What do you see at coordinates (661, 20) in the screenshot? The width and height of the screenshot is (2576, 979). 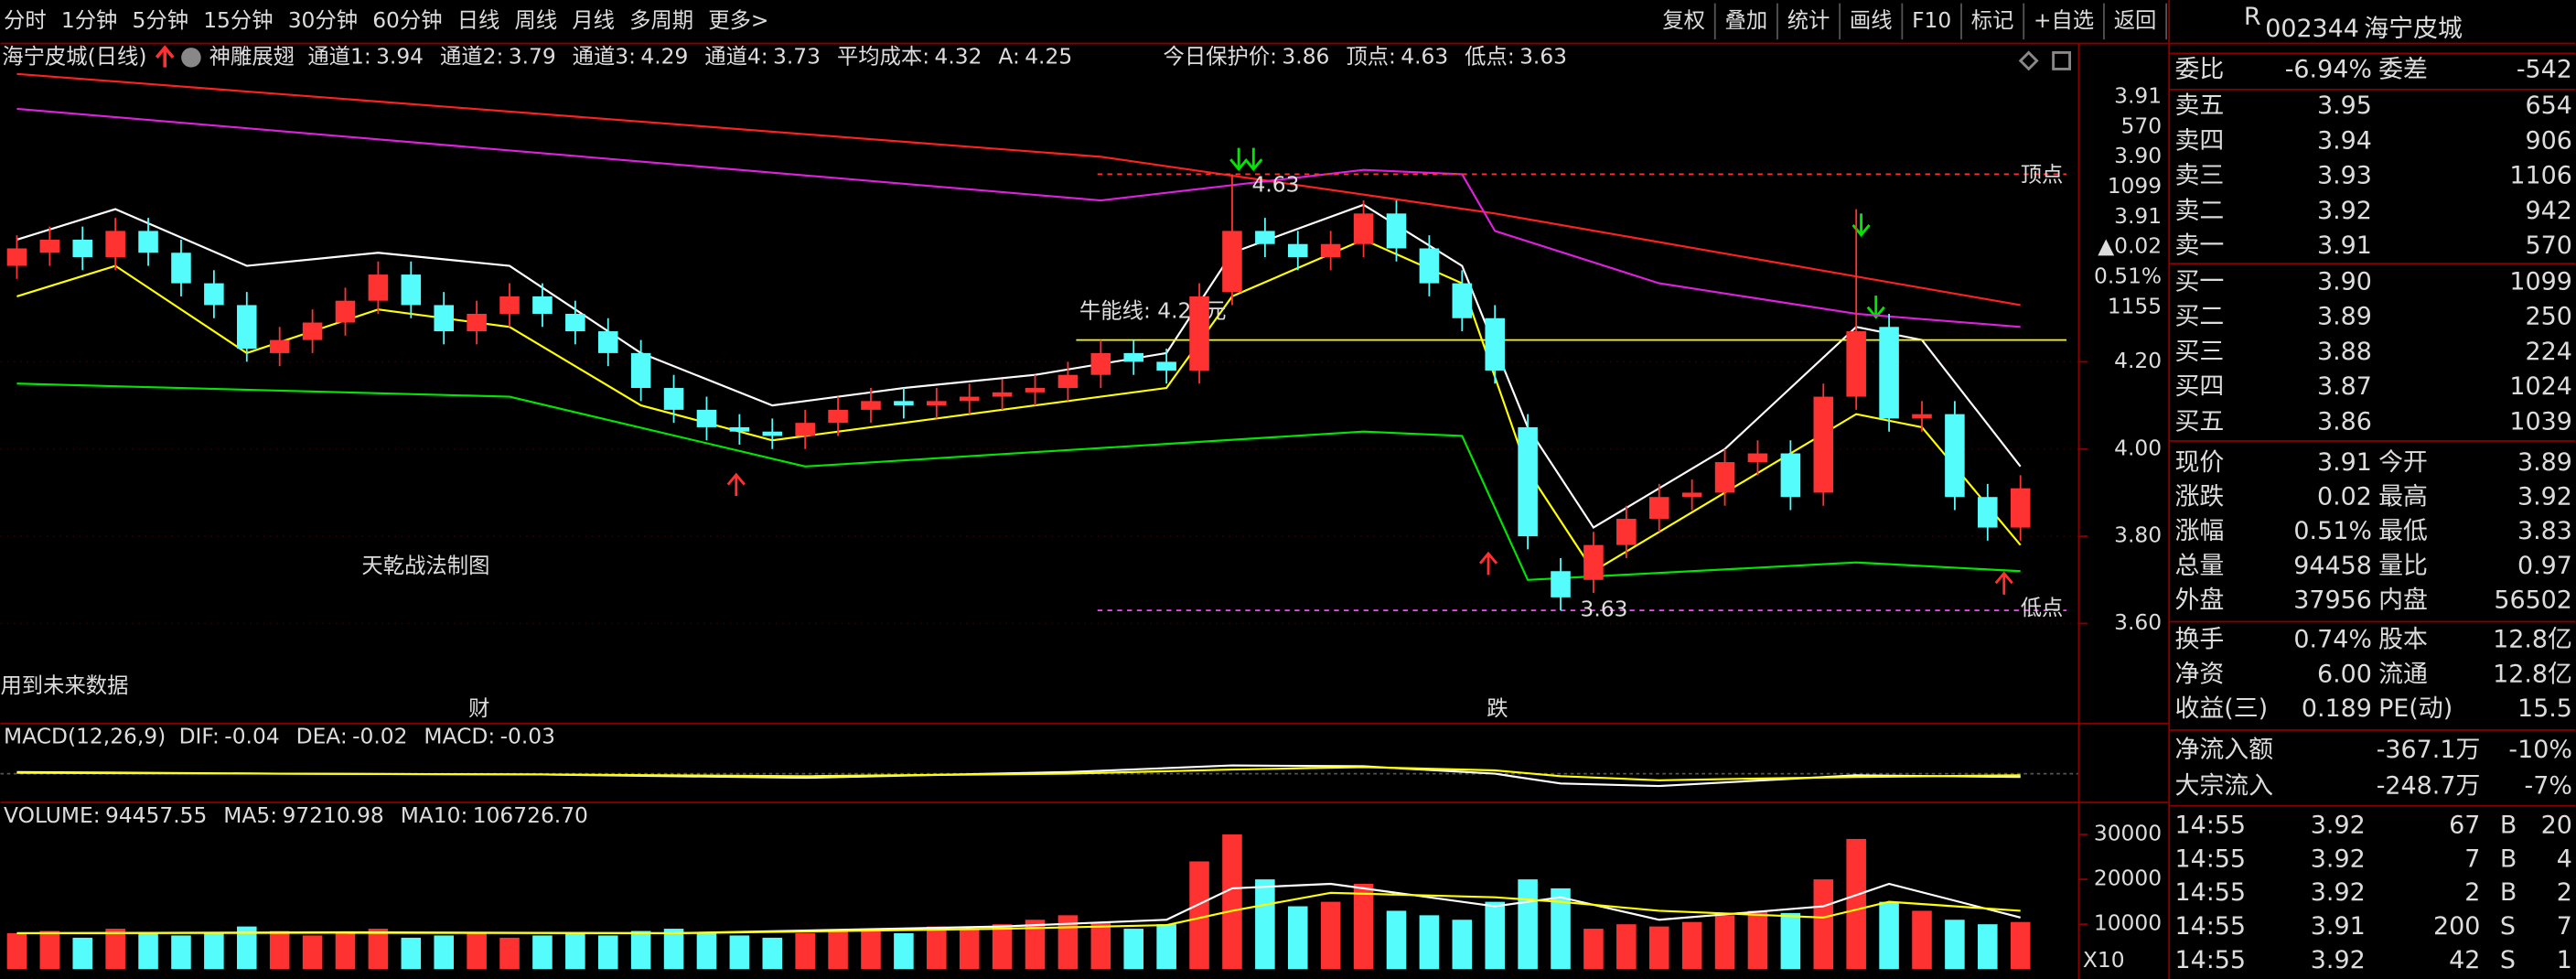 I see `period-tab: 多周期` at bounding box center [661, 20].